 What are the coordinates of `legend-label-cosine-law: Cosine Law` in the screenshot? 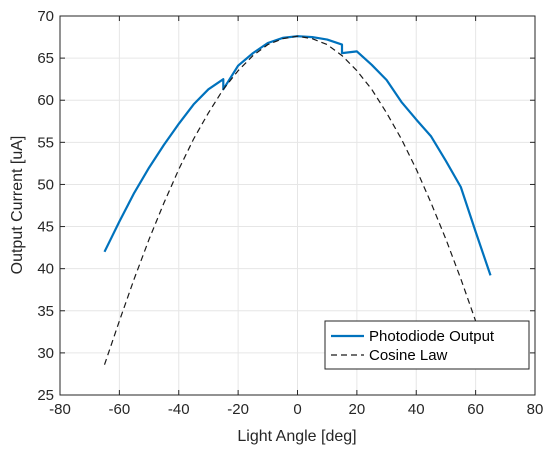 It's located at (408, 355).